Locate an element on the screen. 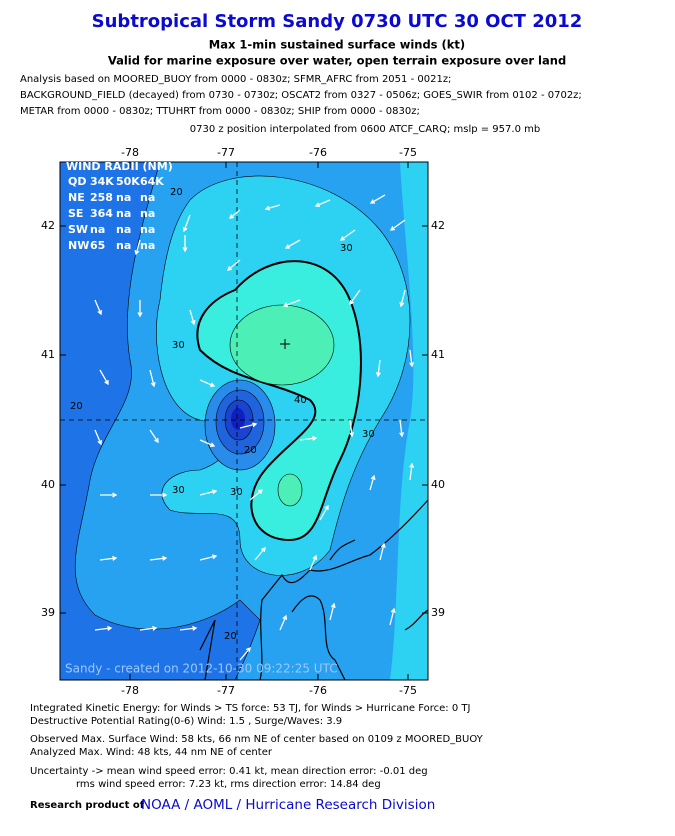 The width and height of the screenshot is (675, 836). contour-30-east is located at coordinates (409, 421).